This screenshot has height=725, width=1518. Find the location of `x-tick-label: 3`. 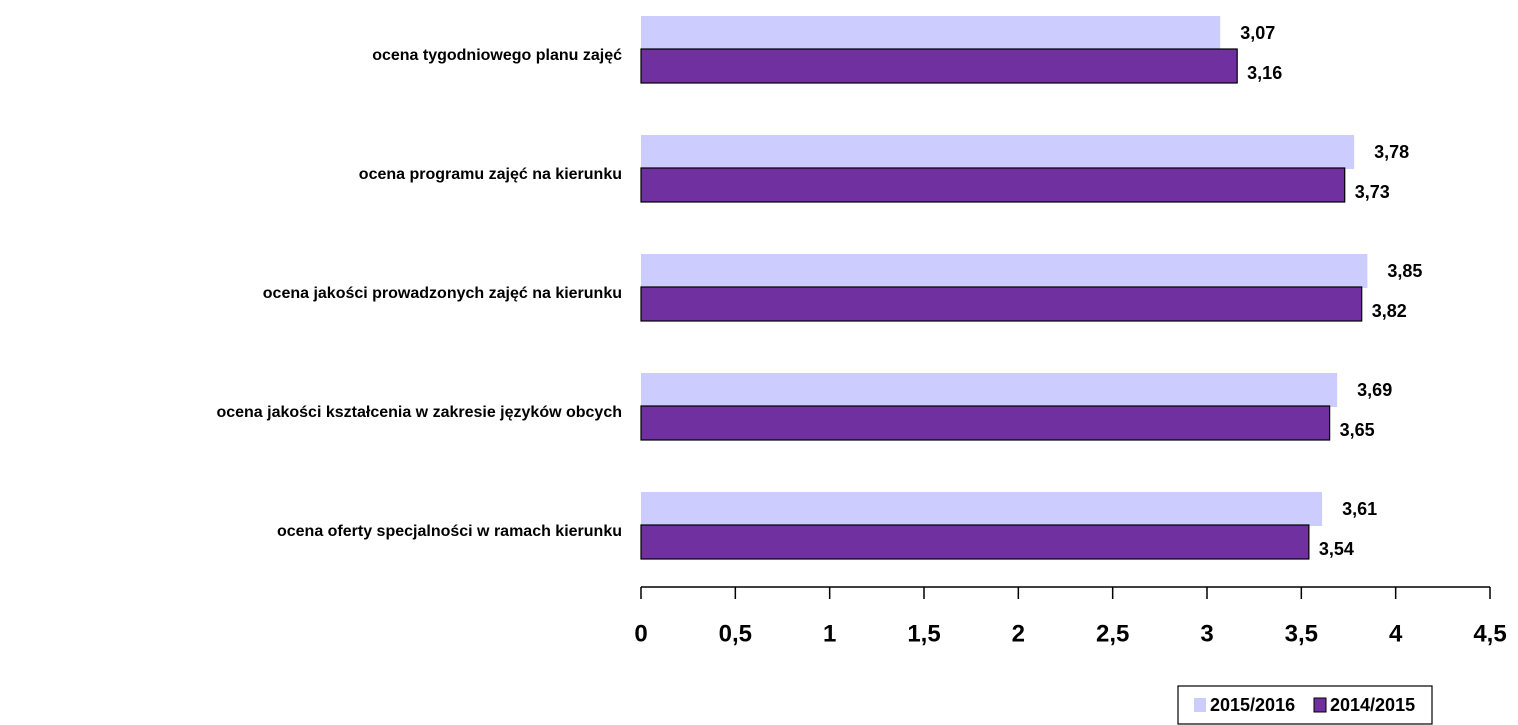

x-tick-label: 3 is located at coordinates (1206, 633).